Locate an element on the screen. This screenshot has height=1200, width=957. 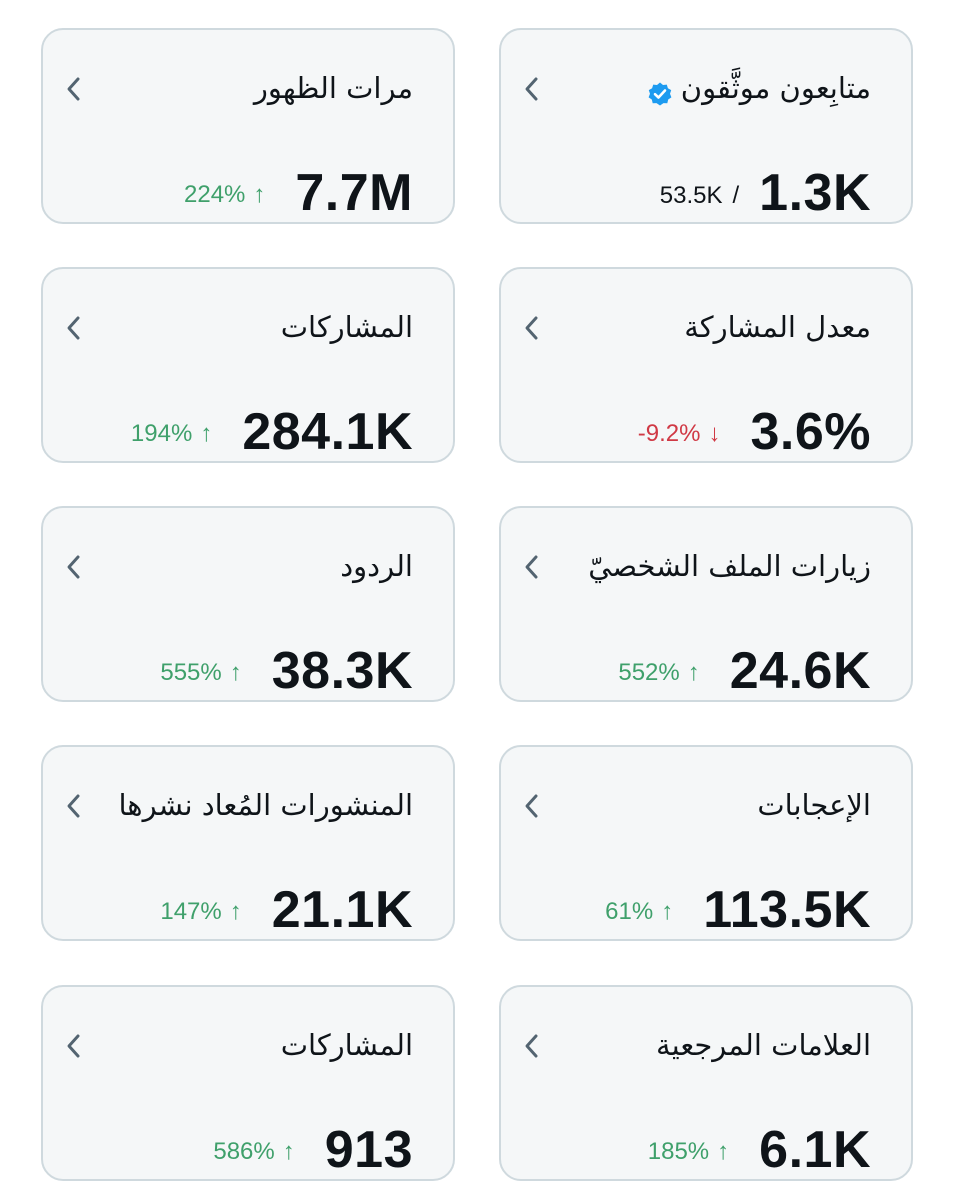
metric-row: 61% ↑ 113.5K is located at coordinates (738, 910).